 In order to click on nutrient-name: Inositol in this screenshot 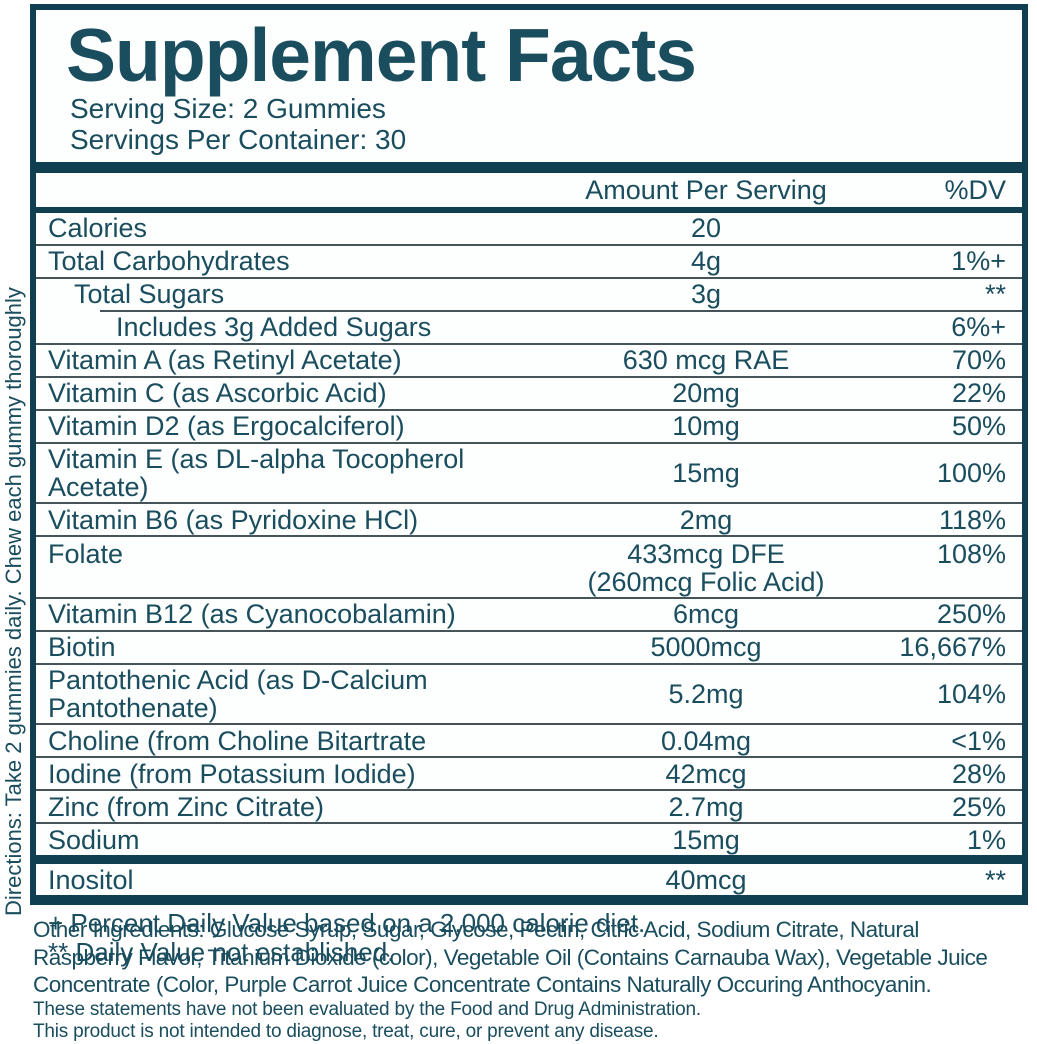, I will do `click(91, 879)`.